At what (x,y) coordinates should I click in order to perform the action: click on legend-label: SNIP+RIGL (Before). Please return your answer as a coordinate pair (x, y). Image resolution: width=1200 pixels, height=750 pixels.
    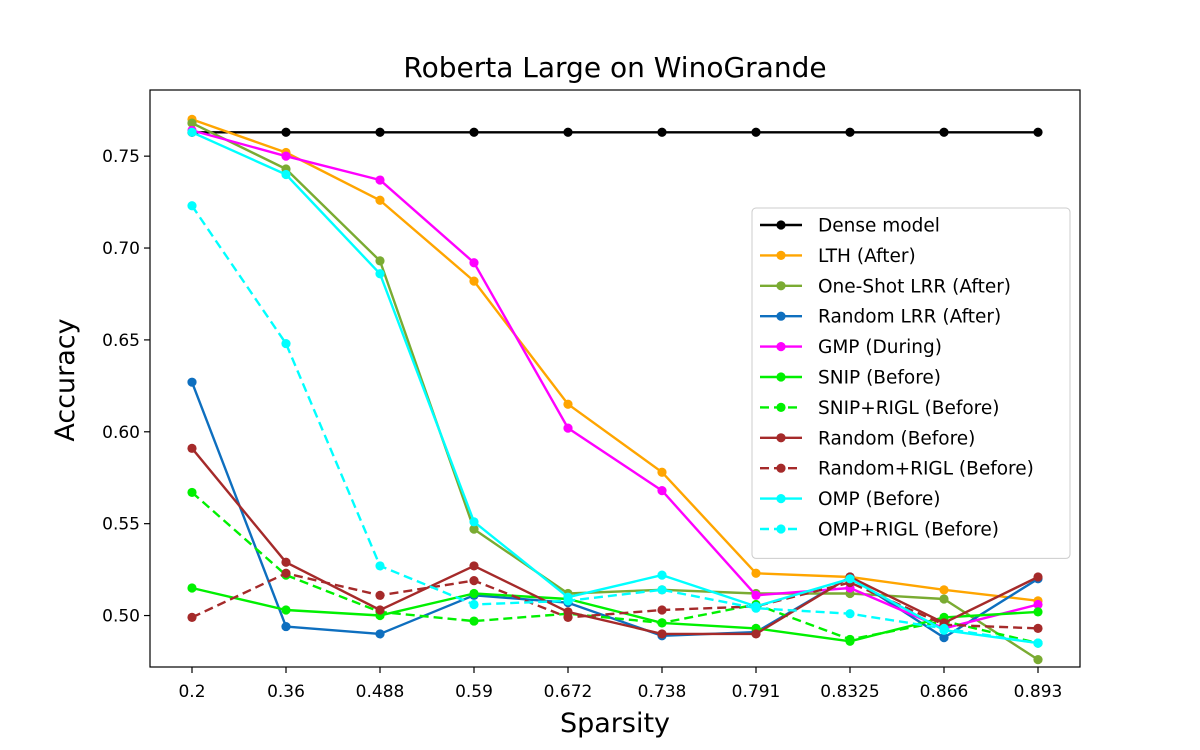
    Looking at the image, I should click on (908, 408).